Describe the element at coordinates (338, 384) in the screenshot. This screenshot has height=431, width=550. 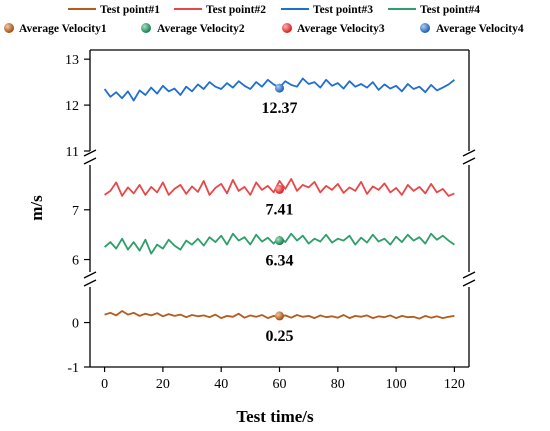
I see `x-tick-label: 80` at that location.